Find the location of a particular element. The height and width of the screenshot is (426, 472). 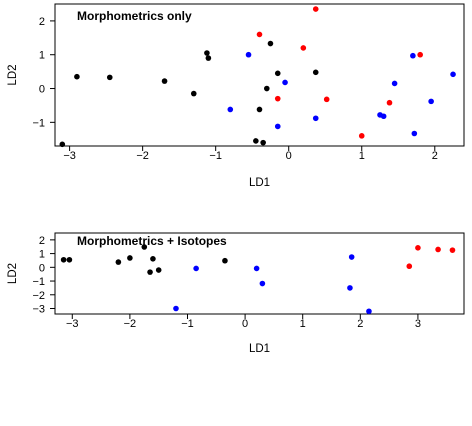

y-tick-label: −3 is located at coordinates (38, 310).